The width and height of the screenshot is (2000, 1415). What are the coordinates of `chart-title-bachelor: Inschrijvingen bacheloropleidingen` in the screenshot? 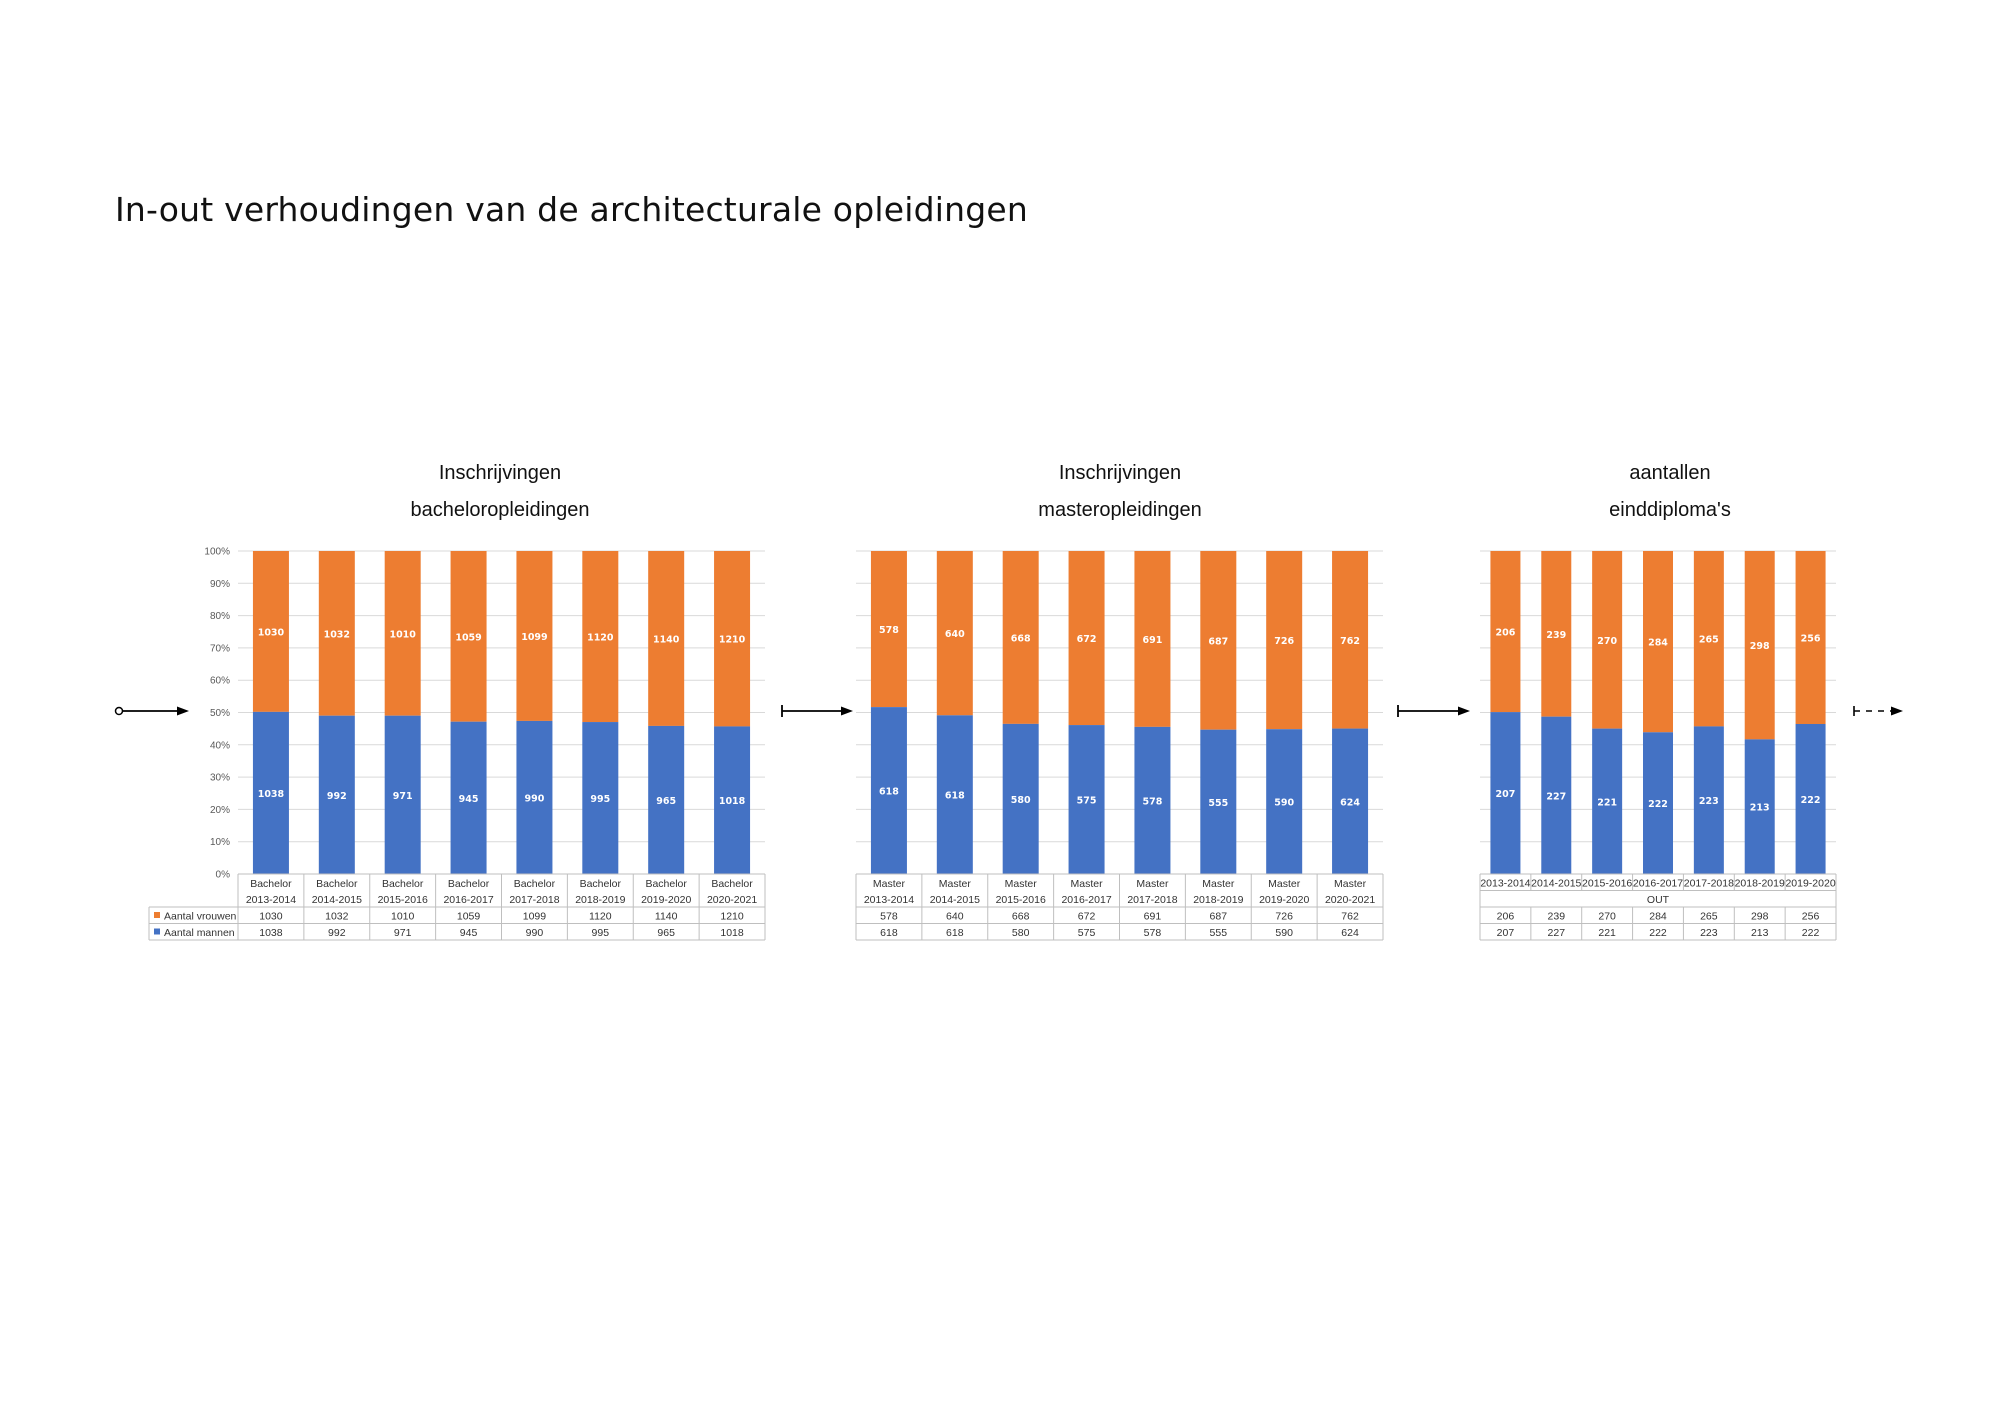 It's located at (500, 492).